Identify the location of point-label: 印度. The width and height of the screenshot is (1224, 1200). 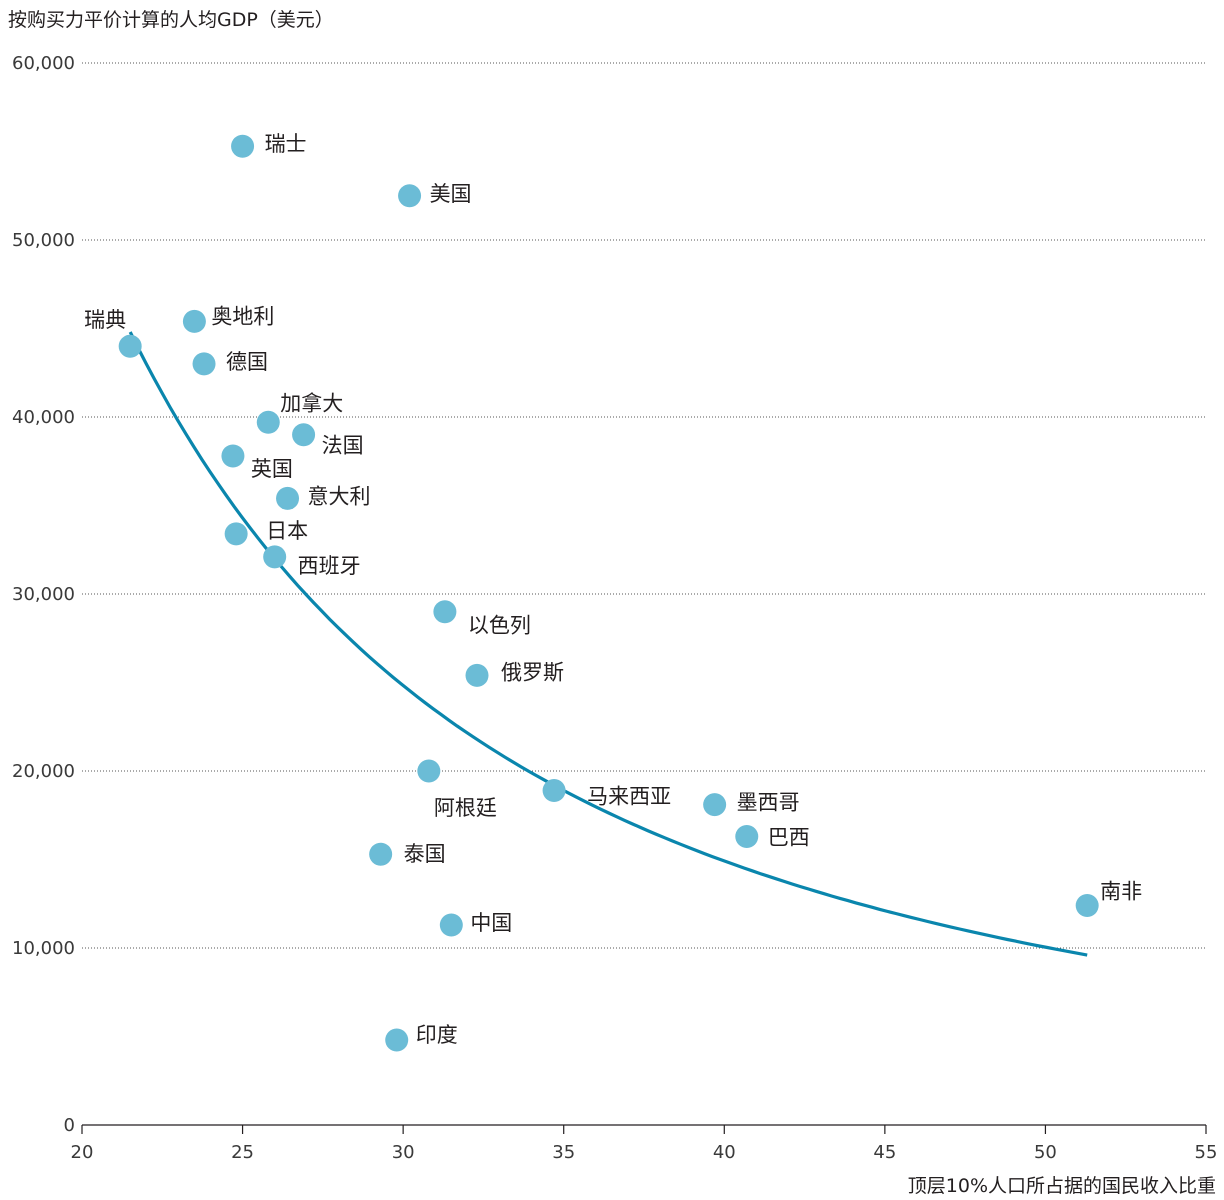
(437, 1035).